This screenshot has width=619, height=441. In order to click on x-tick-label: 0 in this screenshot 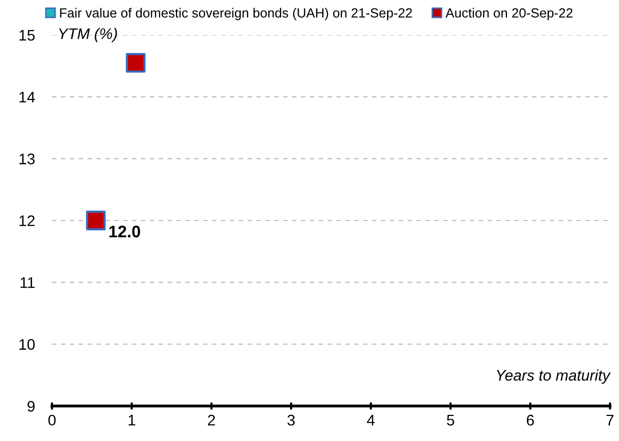, I will do `click(52, 420)`.